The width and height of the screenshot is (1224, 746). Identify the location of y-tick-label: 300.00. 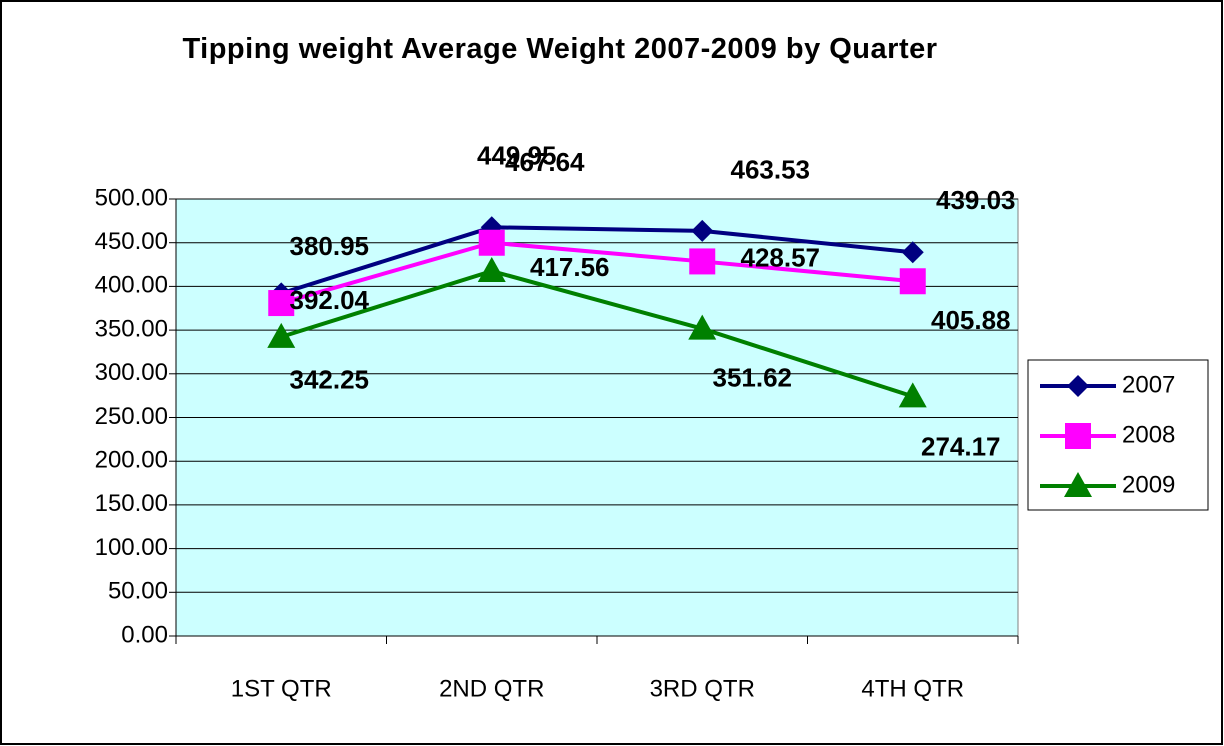
(131, 372).